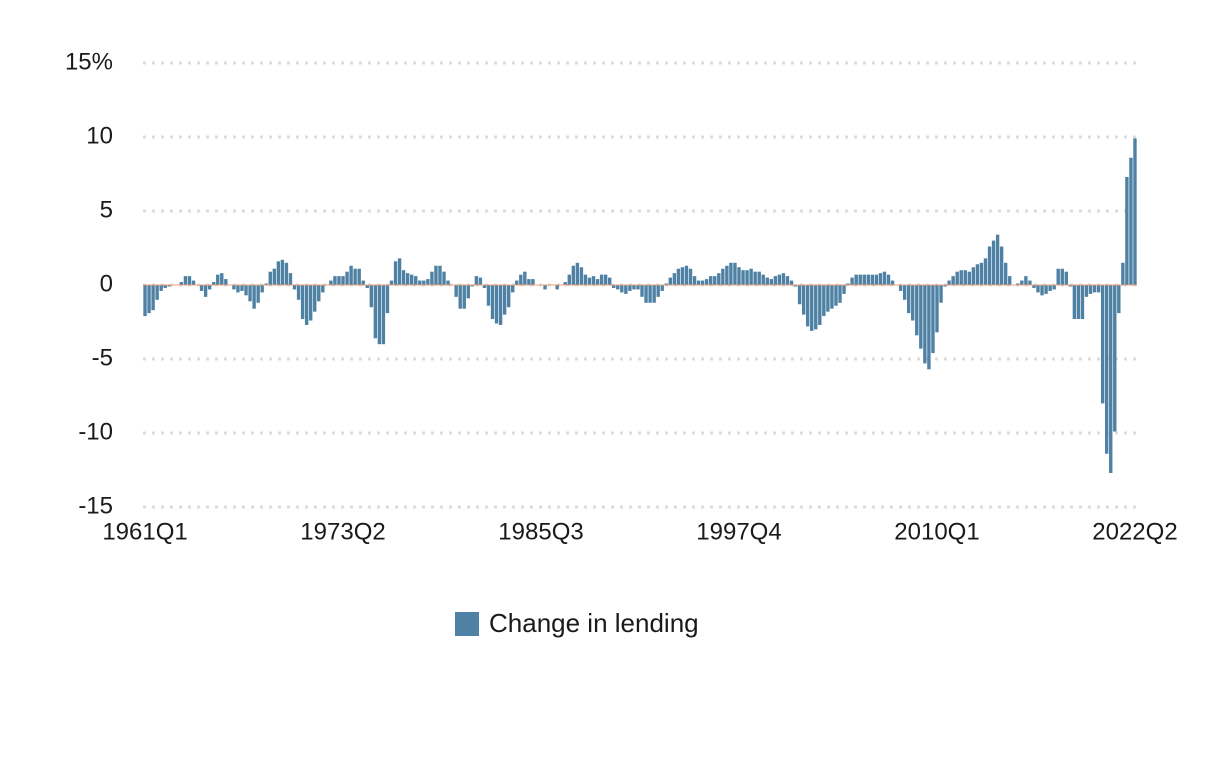  I want to click on y-tick-label: 5, so click(106, 209).